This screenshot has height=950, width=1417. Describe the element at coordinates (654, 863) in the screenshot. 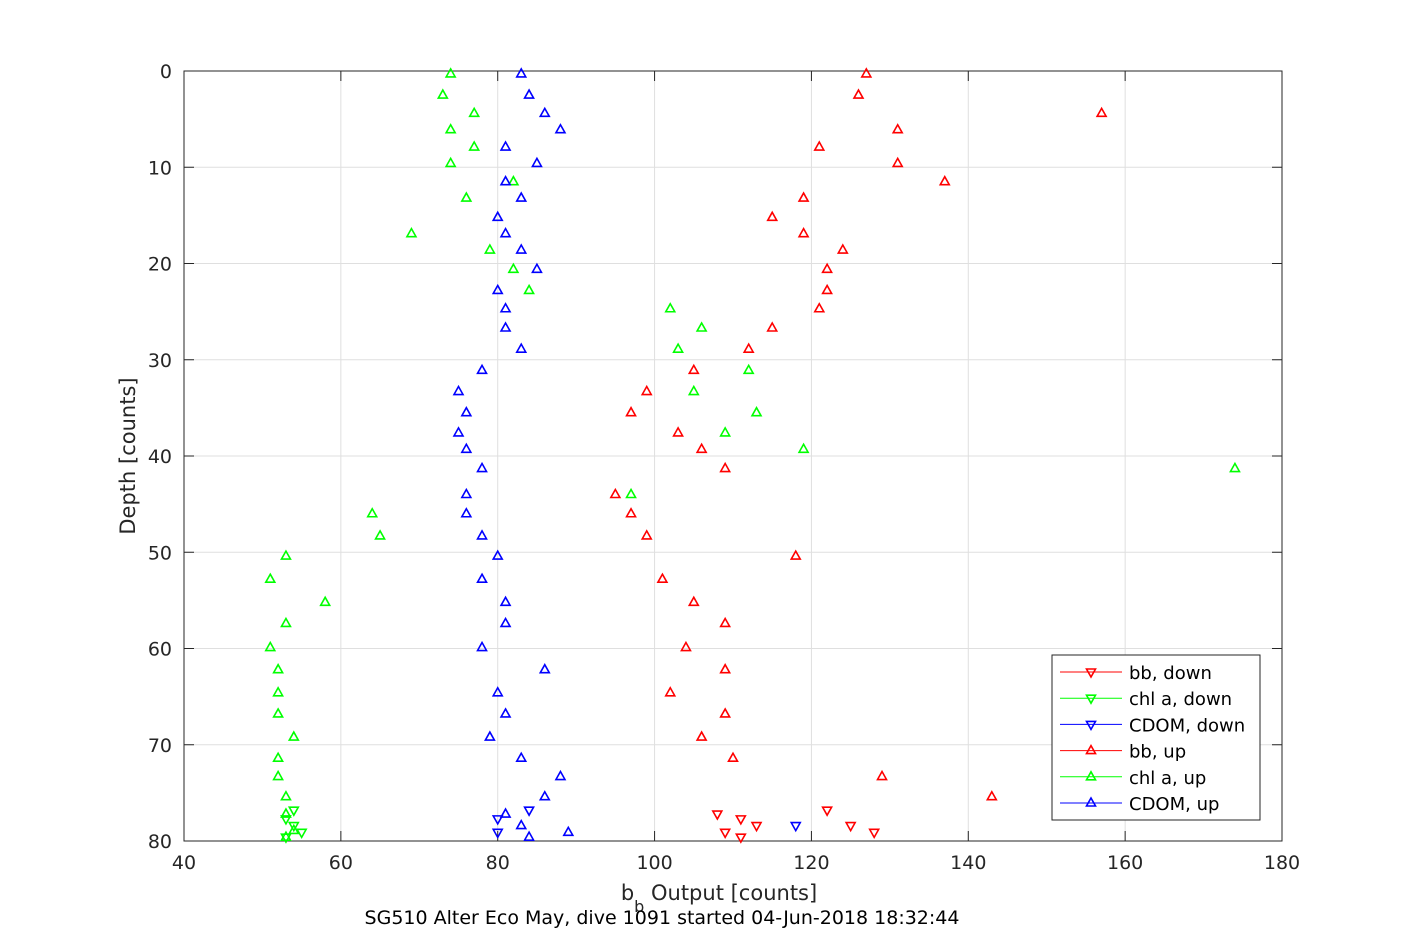

I see `x-tick-label: 100` at that location.